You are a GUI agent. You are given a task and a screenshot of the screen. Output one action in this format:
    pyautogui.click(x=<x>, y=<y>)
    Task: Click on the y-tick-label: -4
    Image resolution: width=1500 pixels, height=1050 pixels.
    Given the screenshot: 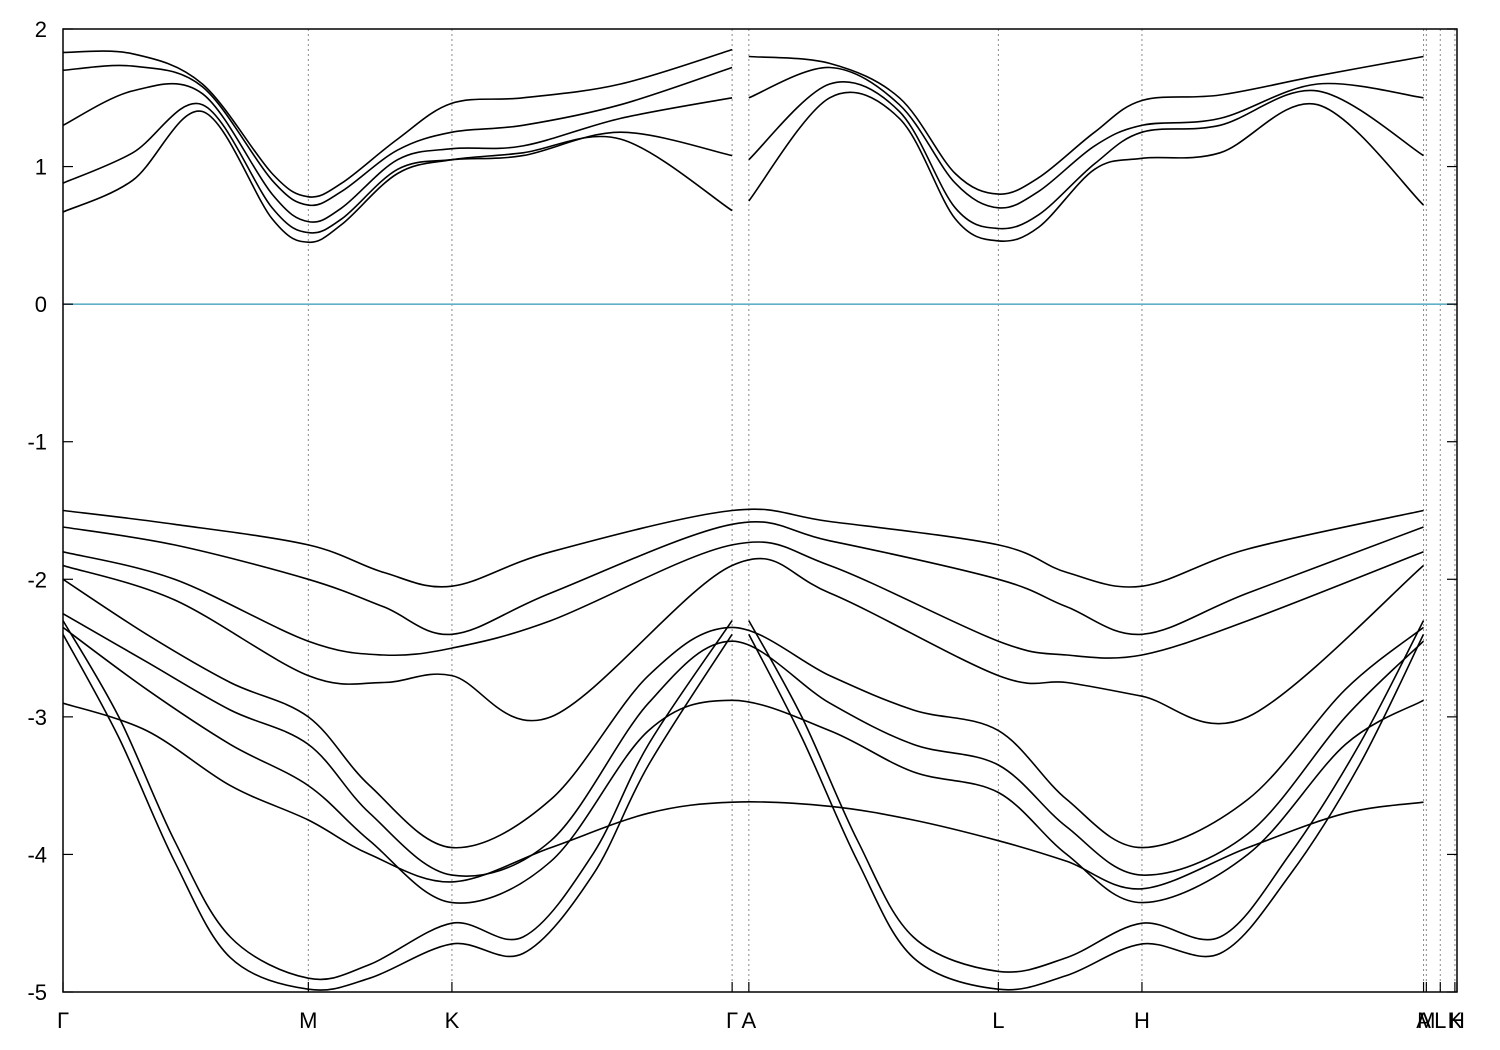 What is the action you would take?
    pyautogui.click(x=37, y=854)
    